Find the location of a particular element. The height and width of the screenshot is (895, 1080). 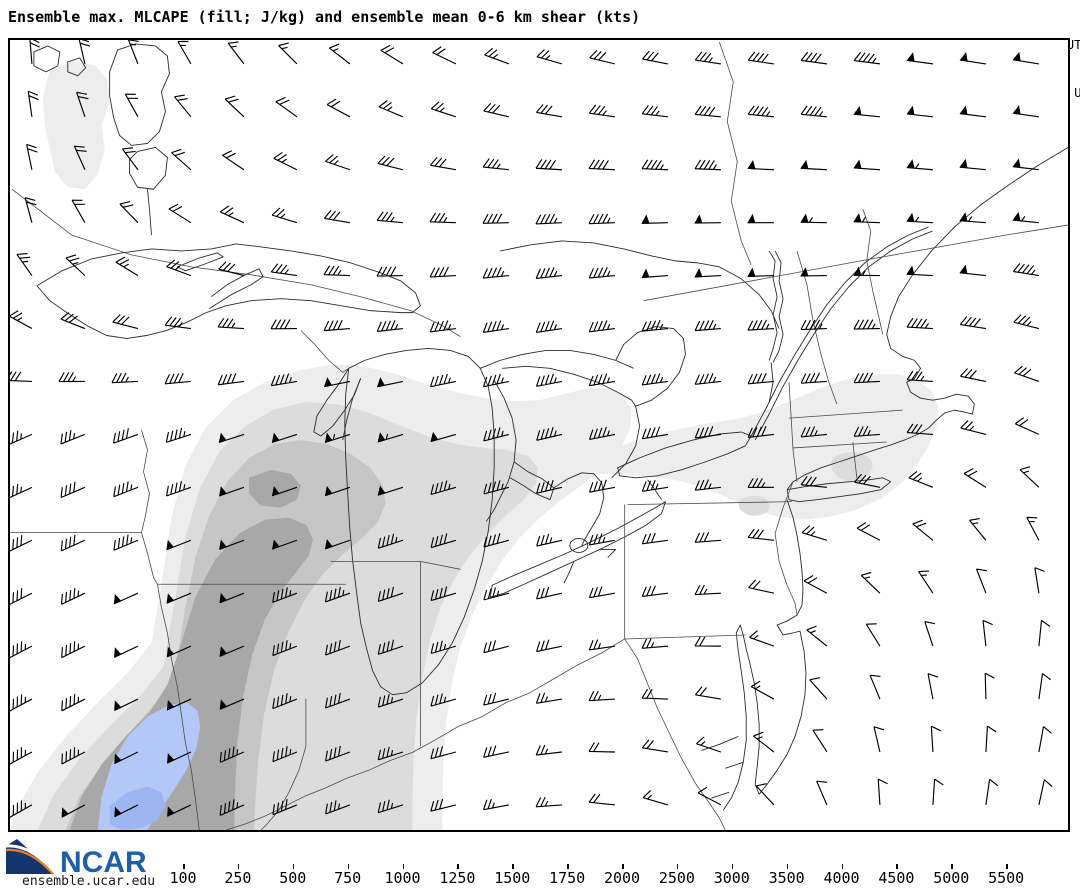

colorbar-label-4500: 4500 is located at coordinates (896, 878).